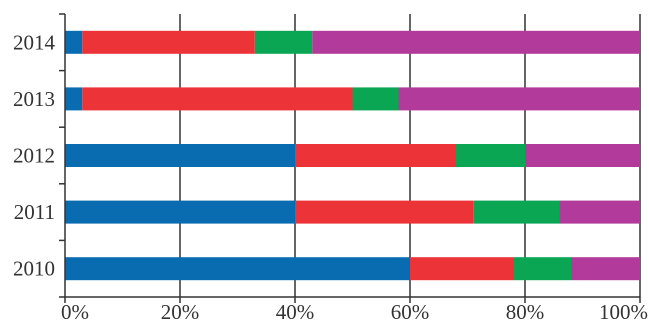  What do you see at coordinates (410, 310) in the screenshot?
I see `x-tick-label-60: 60%` at bounding box center [410, 310].